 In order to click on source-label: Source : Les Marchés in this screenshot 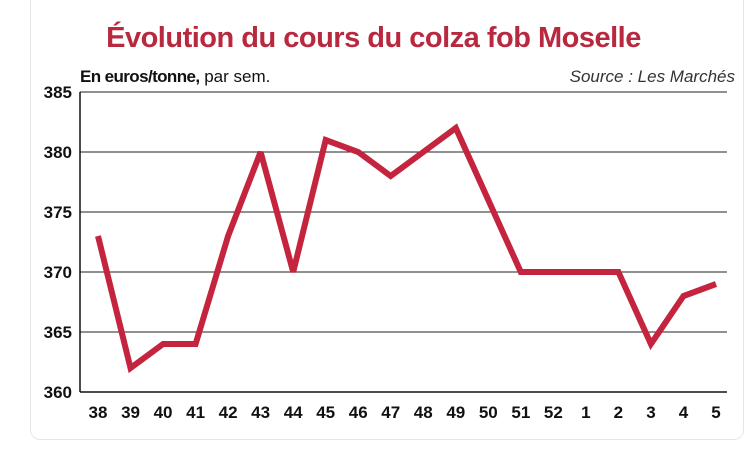, I will do `click(652, 76)`.